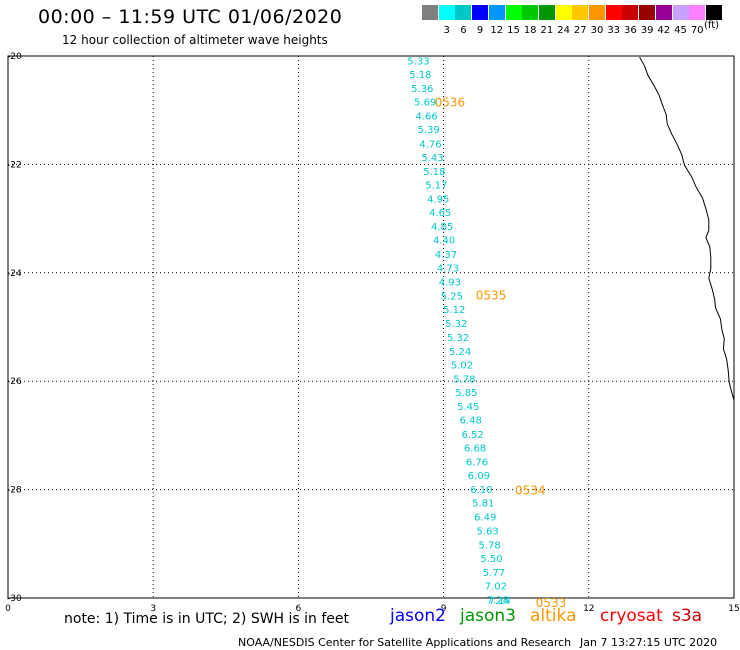 The image size is (740, 650). Describe the element at coordinates (14, 599) in the screenshot. I see `y-tick-label: -30` at that location.